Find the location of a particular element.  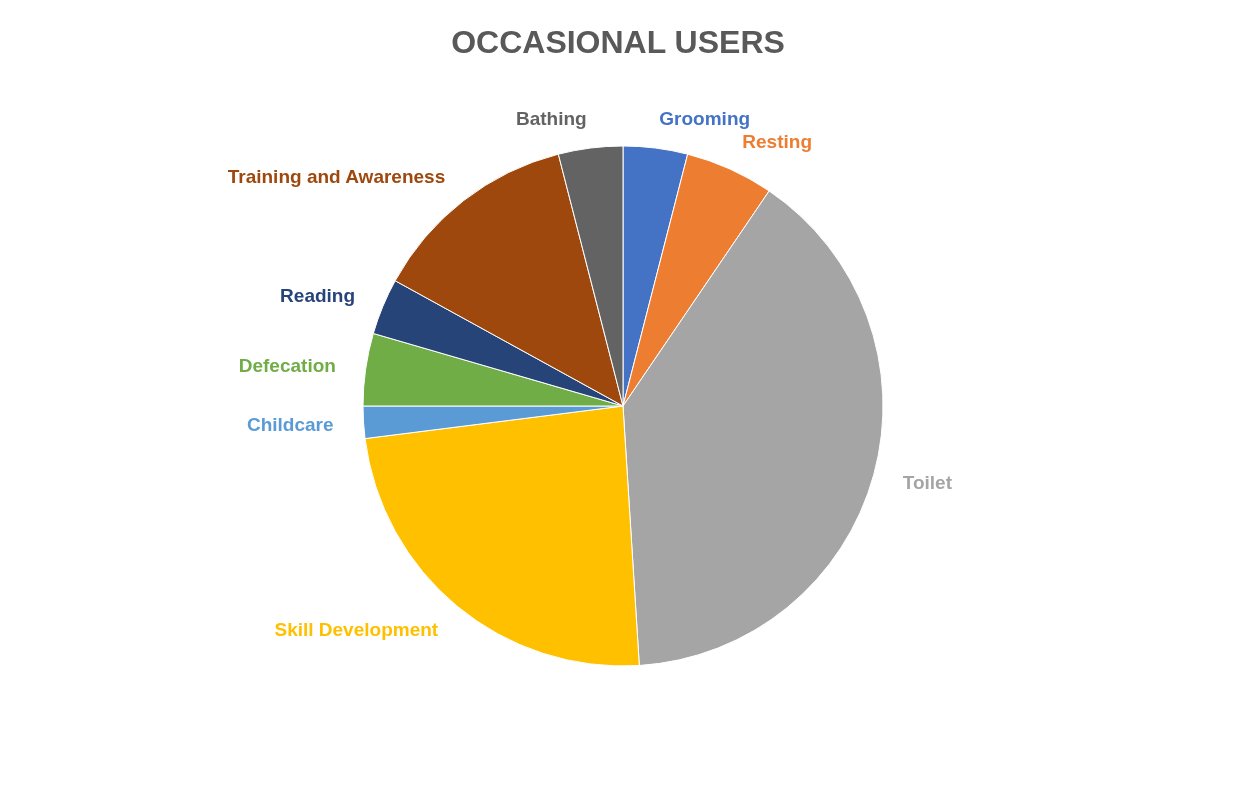

slice-label: Grooming is located at coordinates (705, 118).